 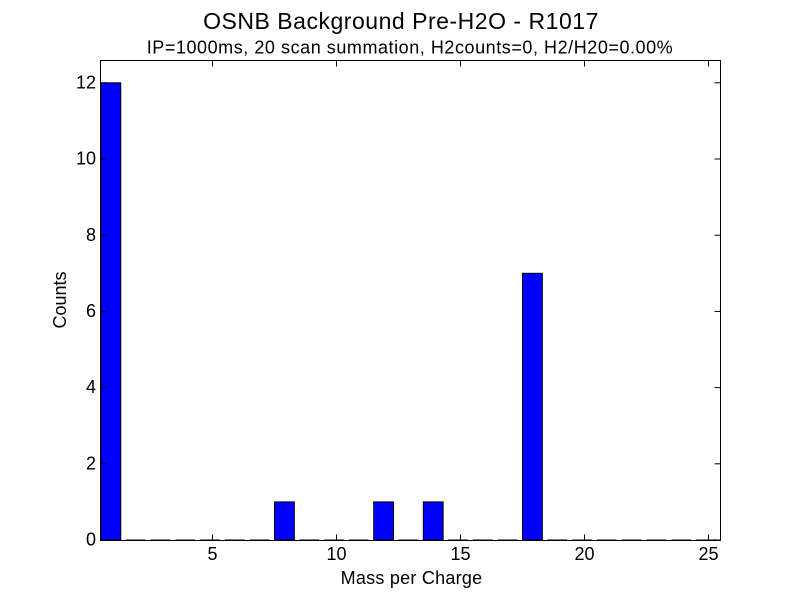 What do you see at coordinates (91, 235) in the screenshot?
I see `svg-text: 8` at bounding box center [91, 235].